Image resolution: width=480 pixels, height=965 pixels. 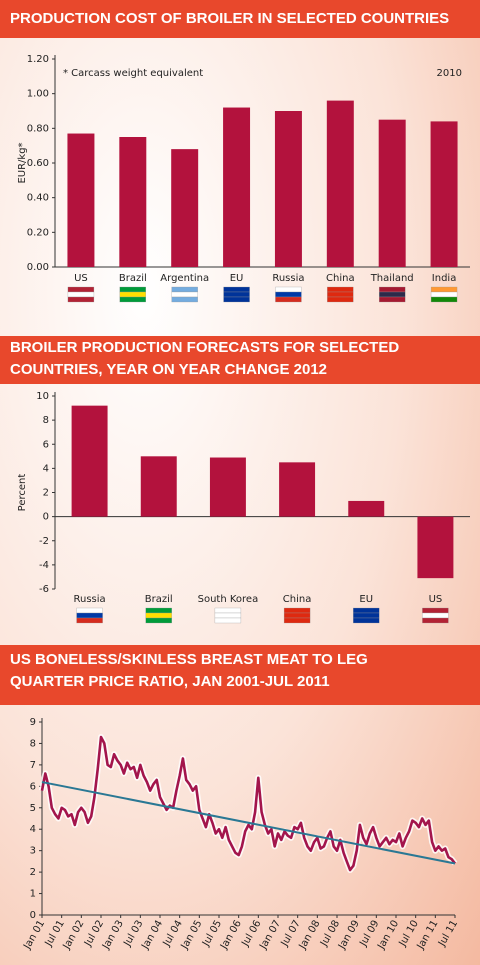 I want to click on y-tick-label: 0.00, so click(x=38, y=267).